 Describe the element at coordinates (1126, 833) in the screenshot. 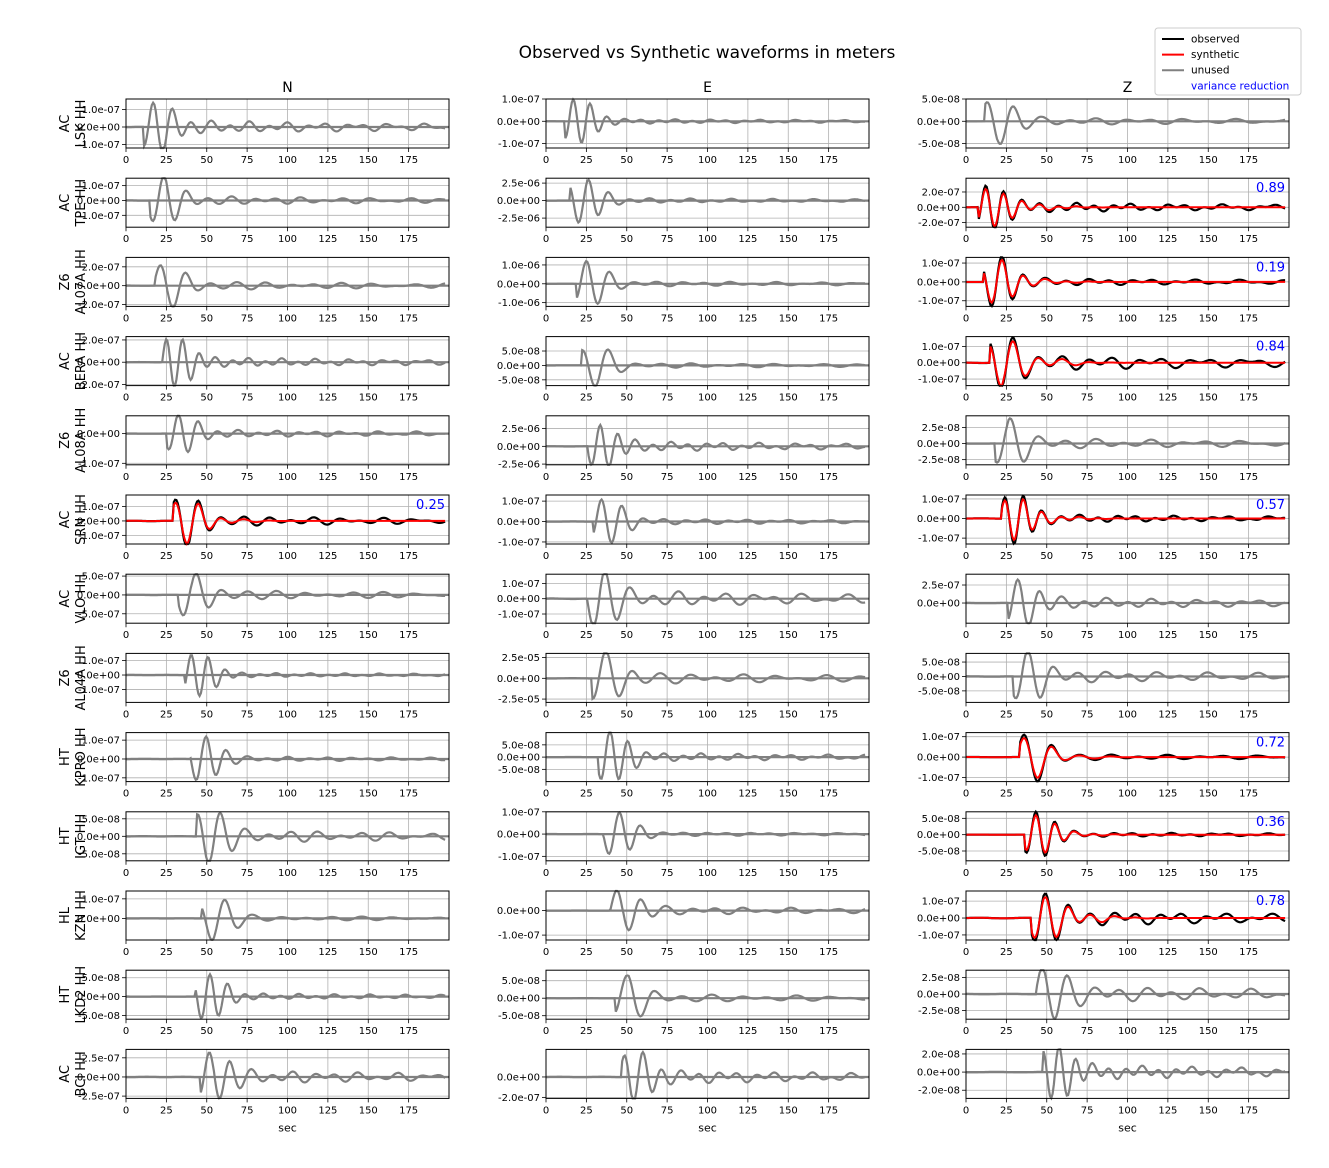

I see `synthetic-trace` at that location.